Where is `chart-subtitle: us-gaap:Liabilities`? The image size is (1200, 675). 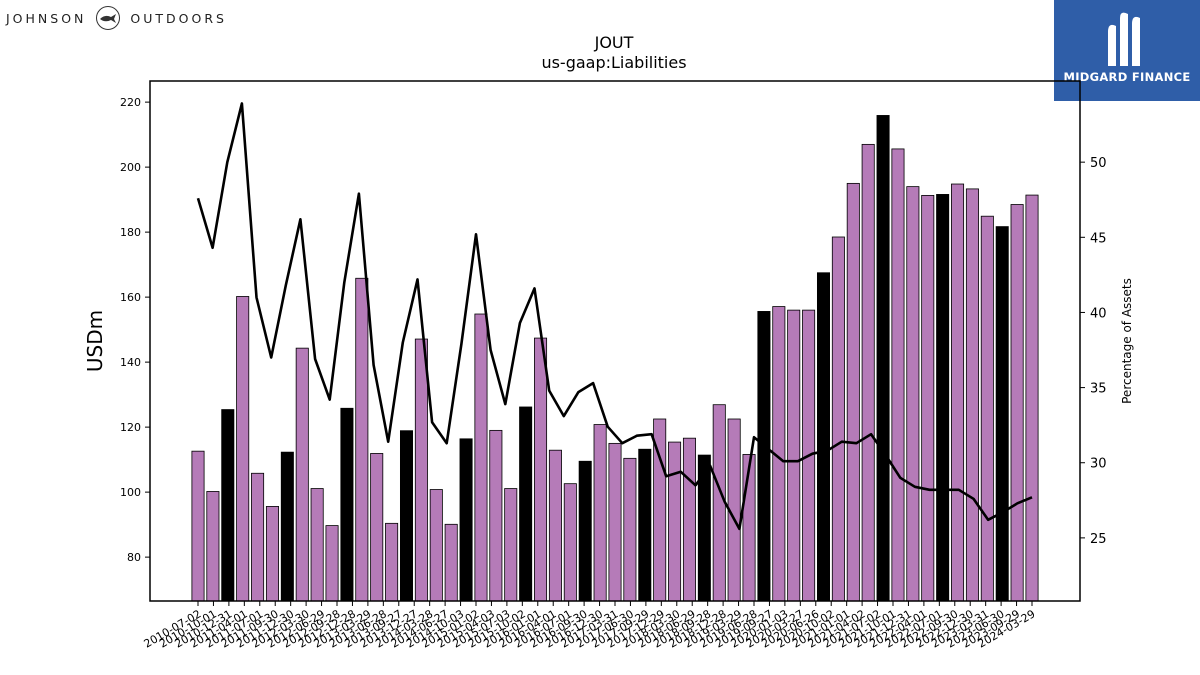 chart-subtitle: us-gaap:Liabilities is located at coordinates (613, 62).